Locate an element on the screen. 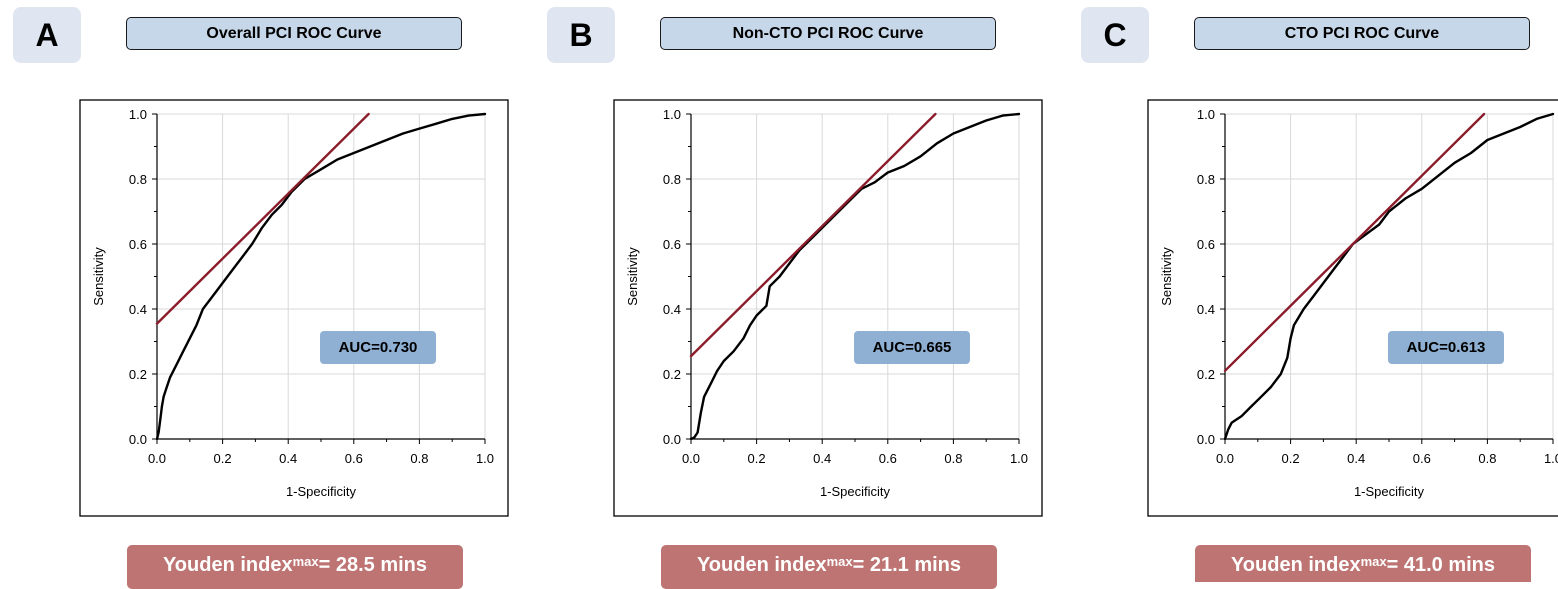 This screenshot has width=1558, height=589. youden-index-badge: Youden index max = 28.5 mins is located at coordinates (295, 567).